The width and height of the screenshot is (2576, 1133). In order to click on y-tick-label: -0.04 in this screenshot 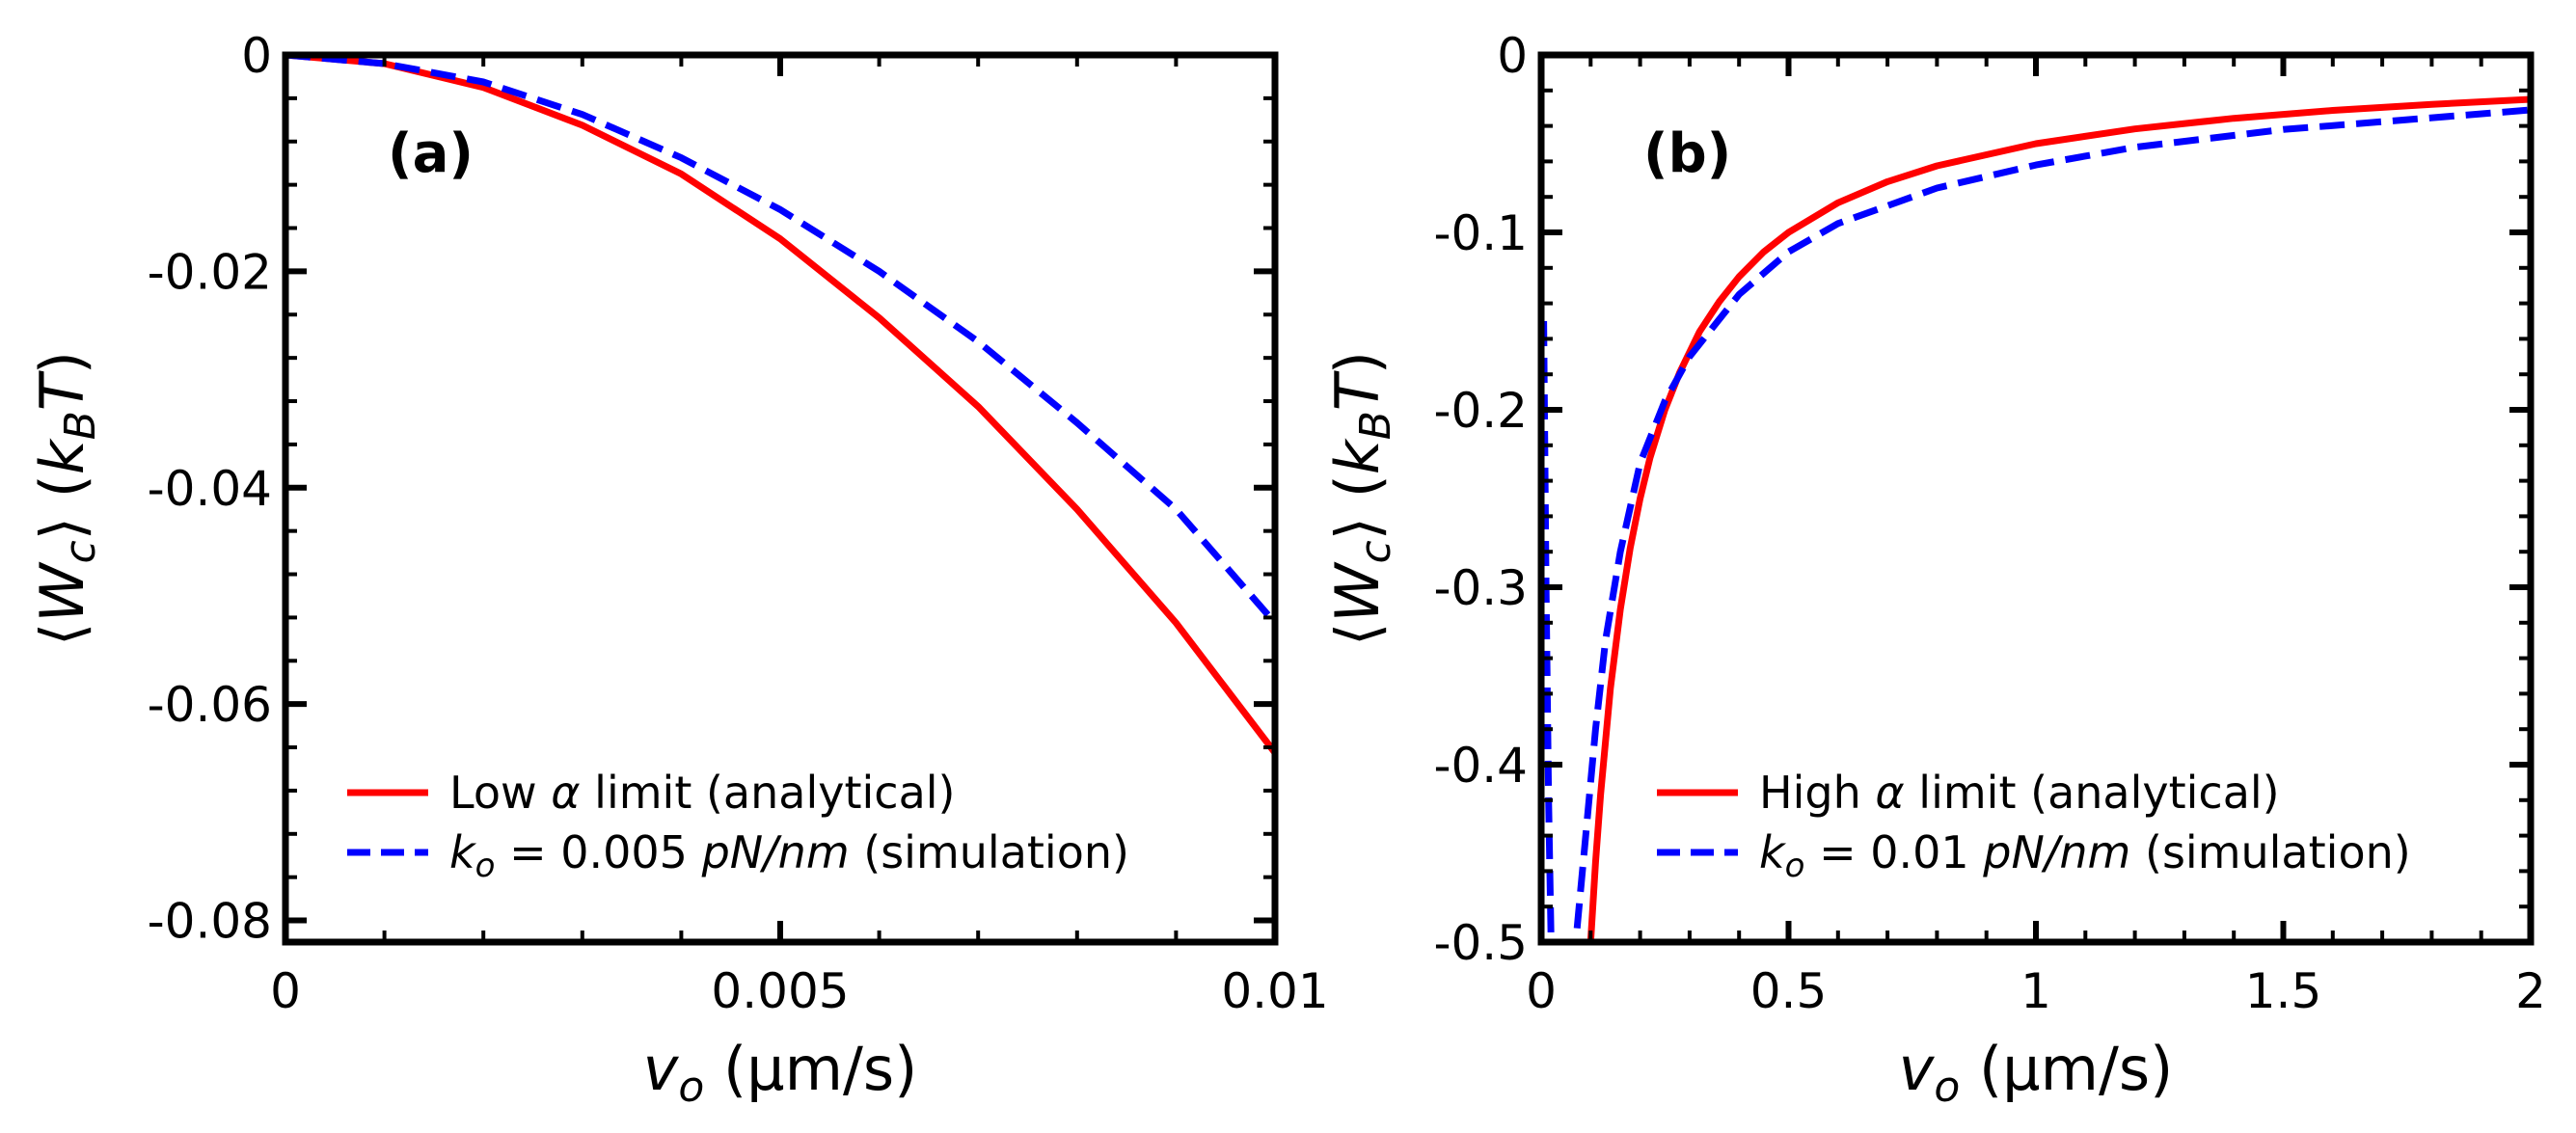, I will do `click(210, 489)`.